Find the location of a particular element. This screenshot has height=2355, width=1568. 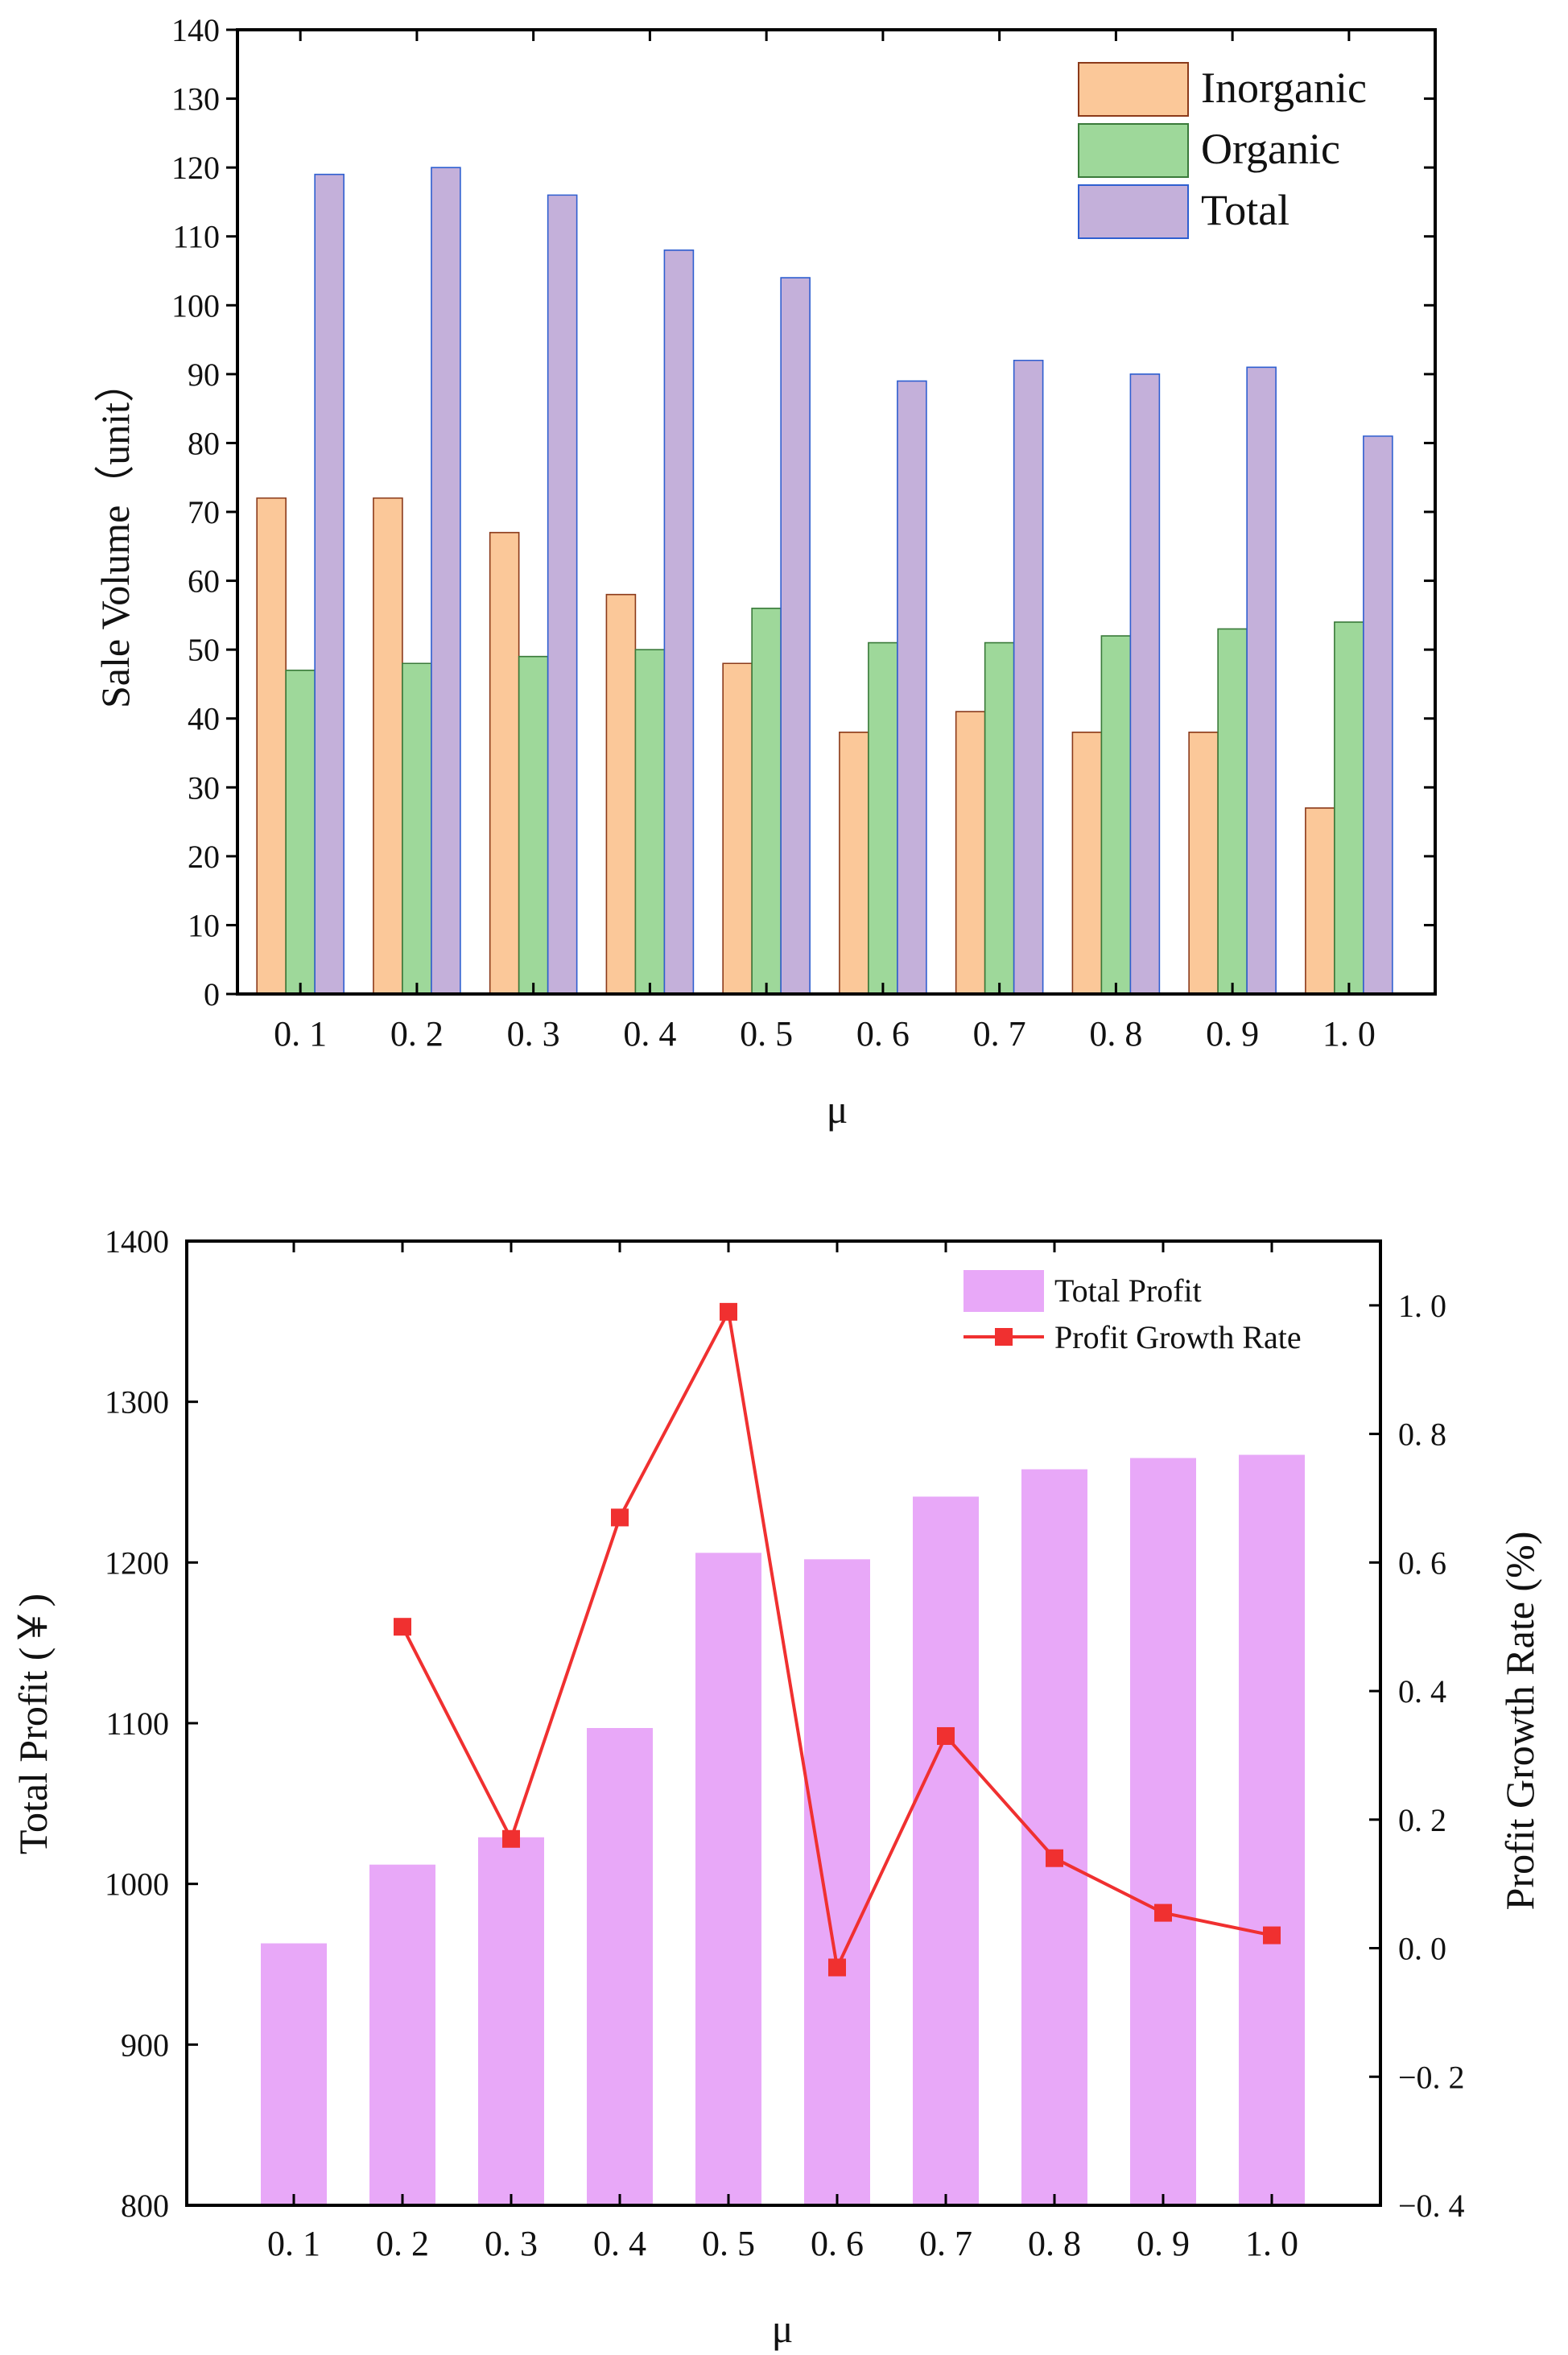

y-tick-label-left: 1400 is located at coordinates (137, 1241).